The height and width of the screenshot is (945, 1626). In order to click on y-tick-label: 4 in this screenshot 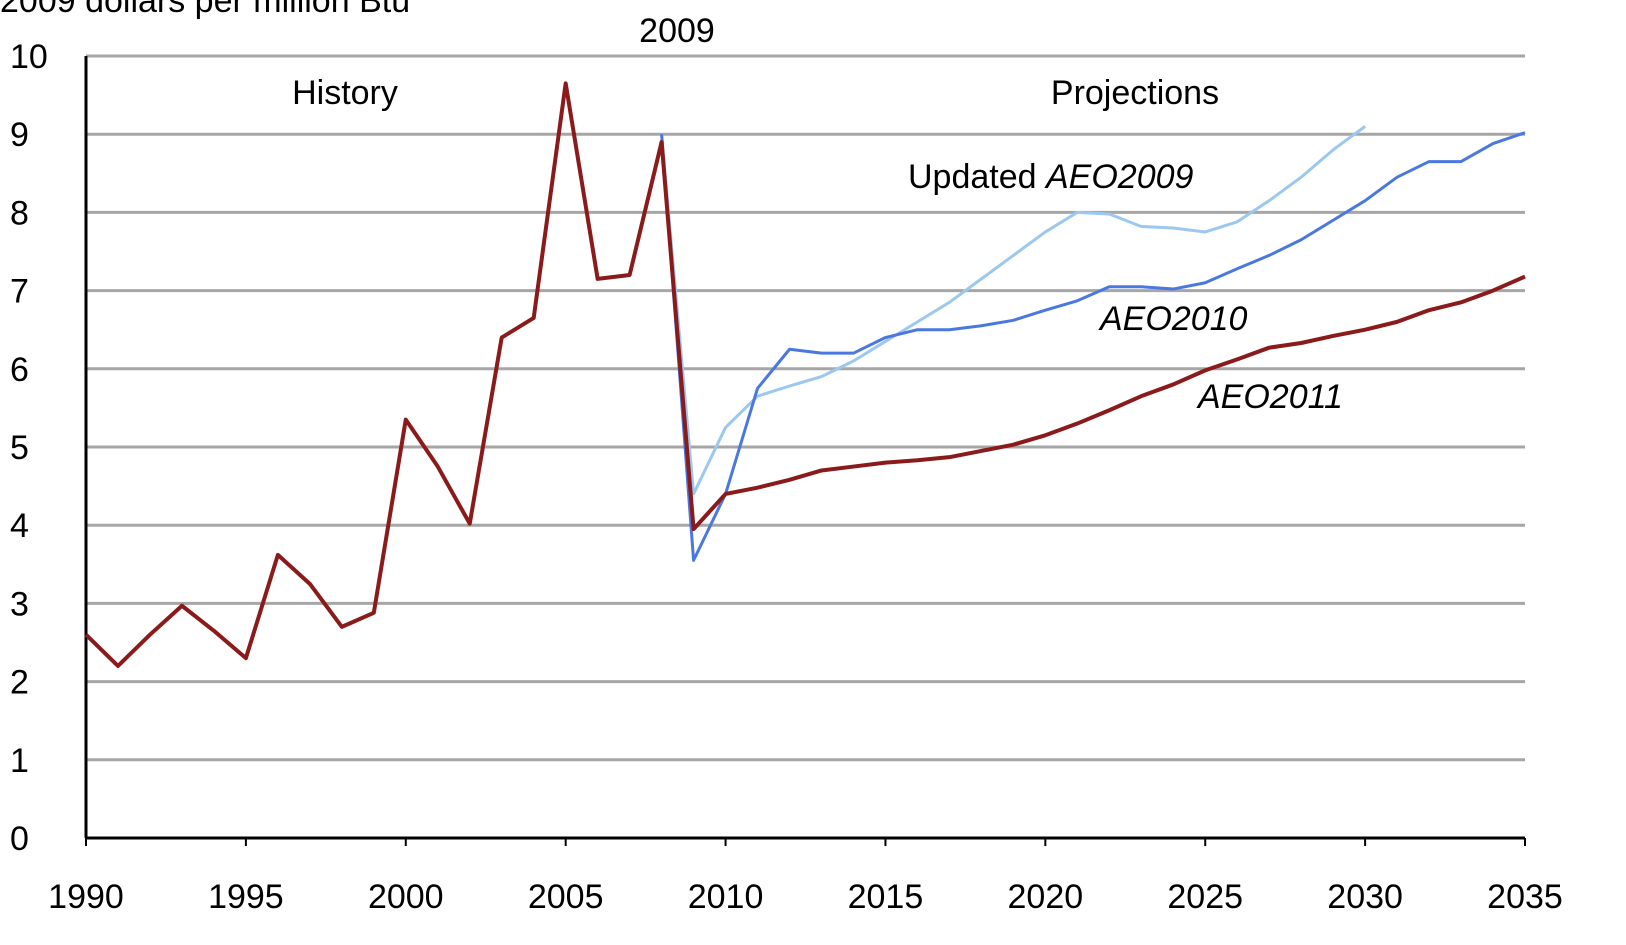, I will do `click(19, 526)`.